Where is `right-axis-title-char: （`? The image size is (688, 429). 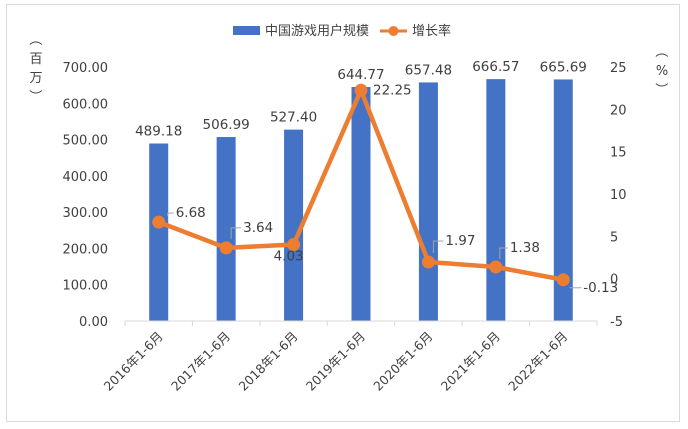 right-axis-title-char: （ is located at coordinates (660, 50).